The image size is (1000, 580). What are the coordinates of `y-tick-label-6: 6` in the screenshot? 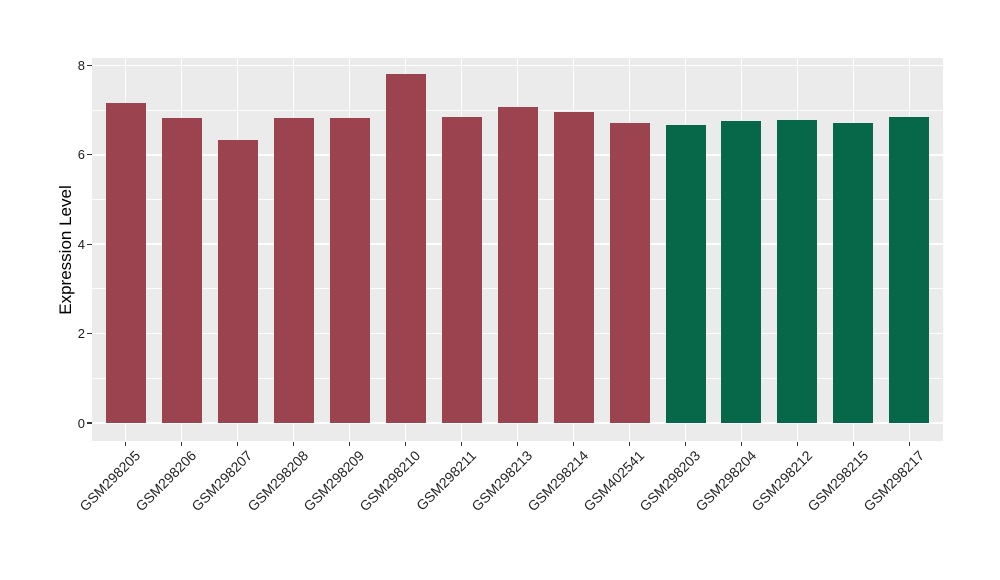 It's located at (81, 155).